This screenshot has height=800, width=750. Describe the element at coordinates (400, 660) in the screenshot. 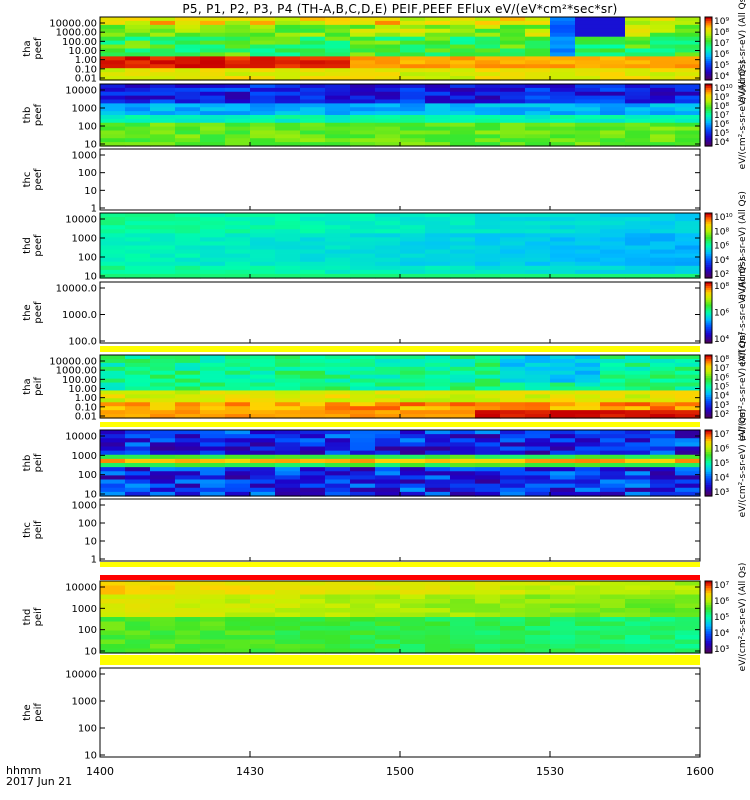

I see `separator-strip` at that location.